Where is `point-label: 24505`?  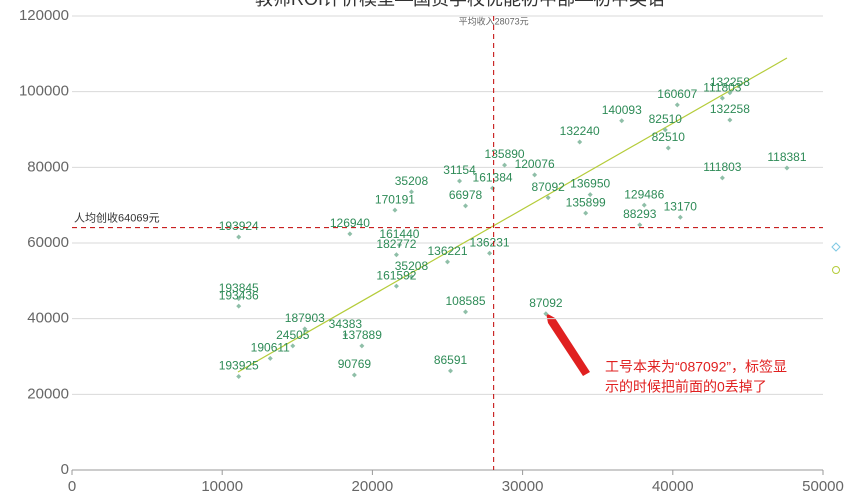
point-label: 24505 is located at coordinates (293, 335).